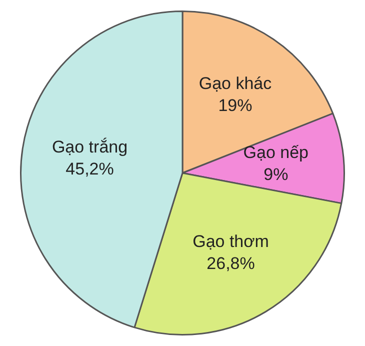  What do you see at coordinates (90, 147) in the screenshot?
I see `slice-label: Gạo trắng` at bounding box center [90, 147].